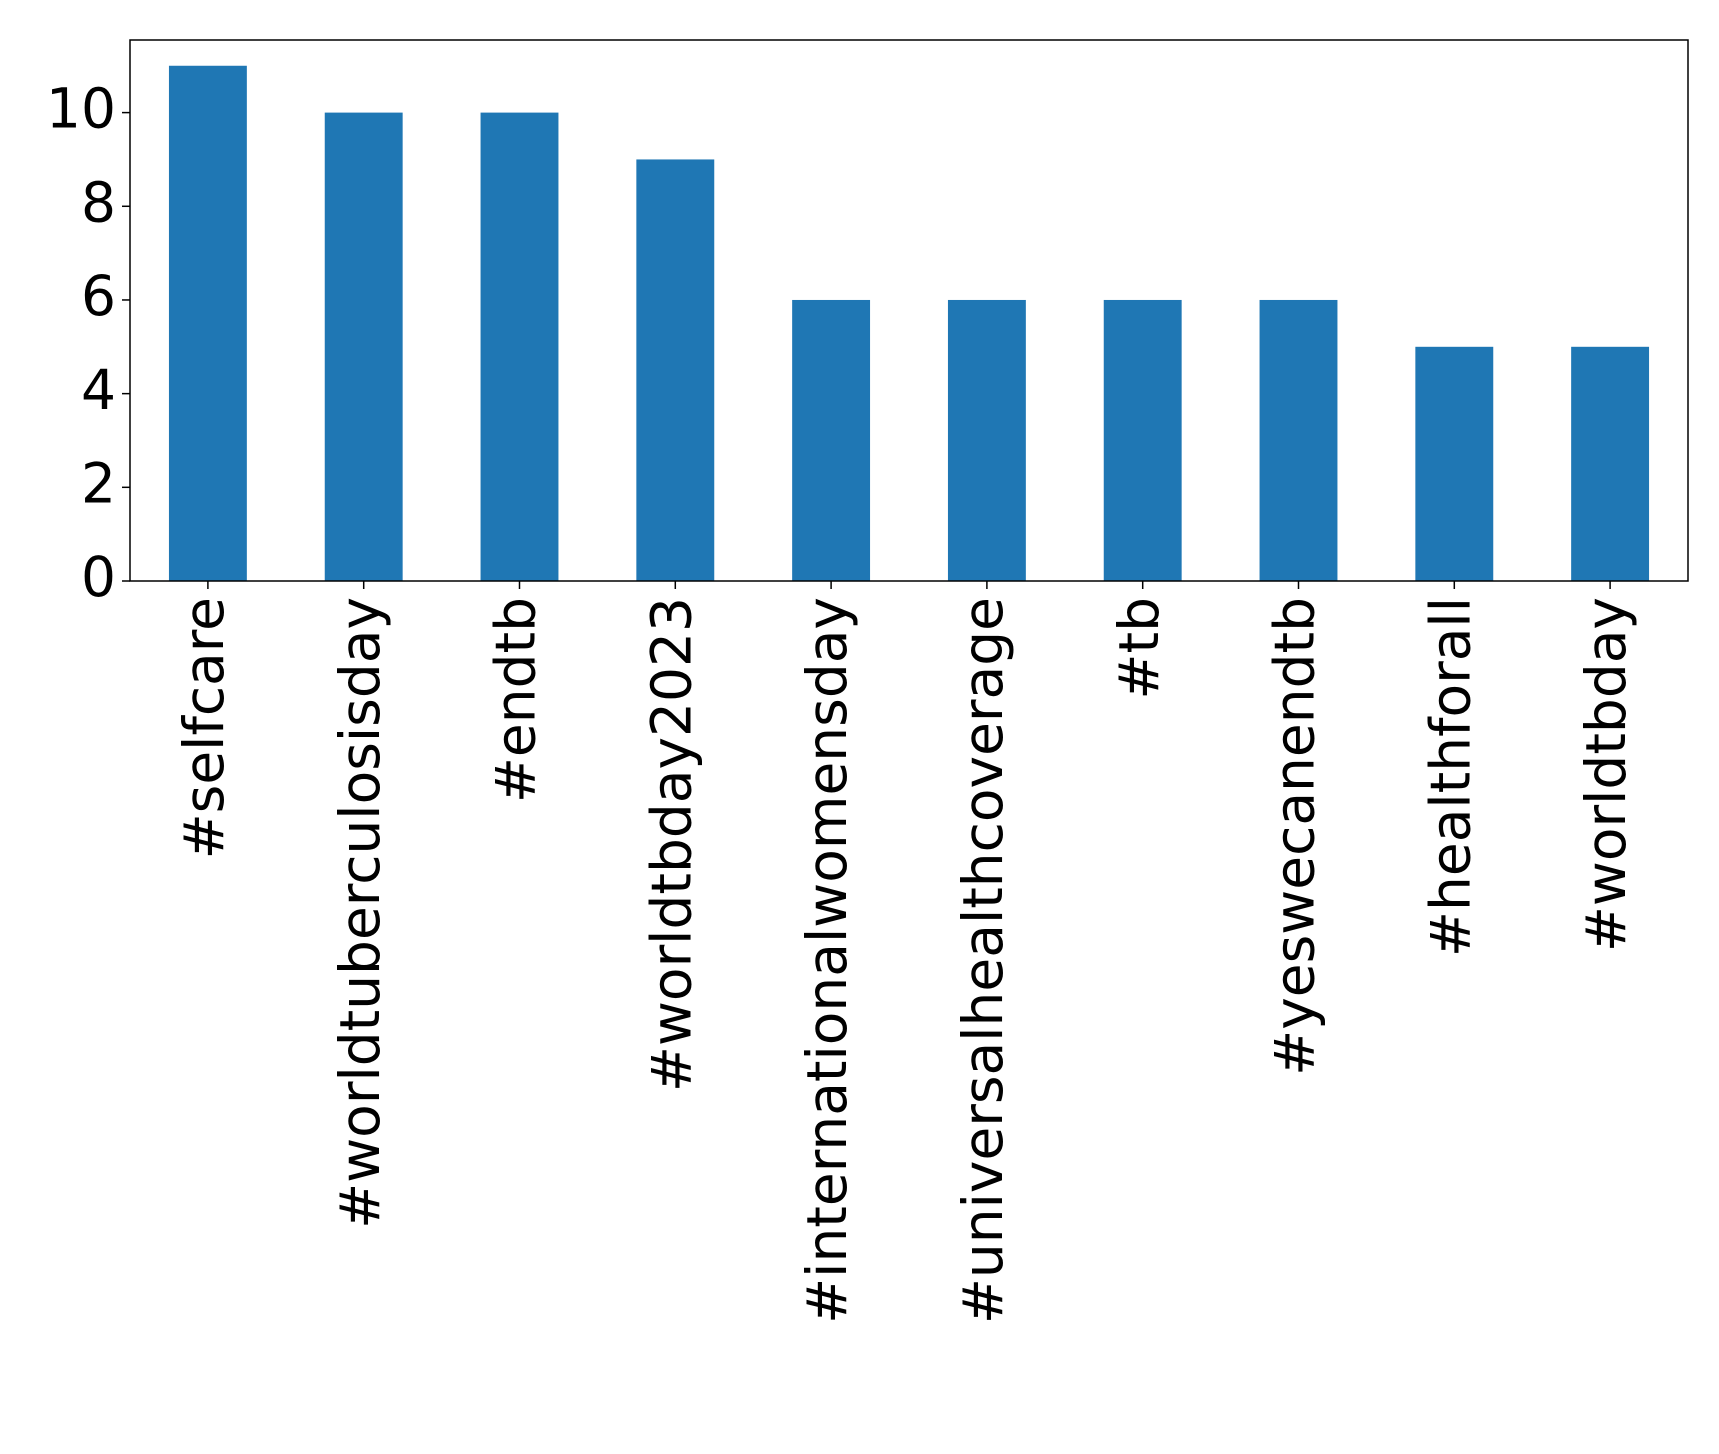  I want to click on x-tick-label: #selfcare, so click(204, 728).